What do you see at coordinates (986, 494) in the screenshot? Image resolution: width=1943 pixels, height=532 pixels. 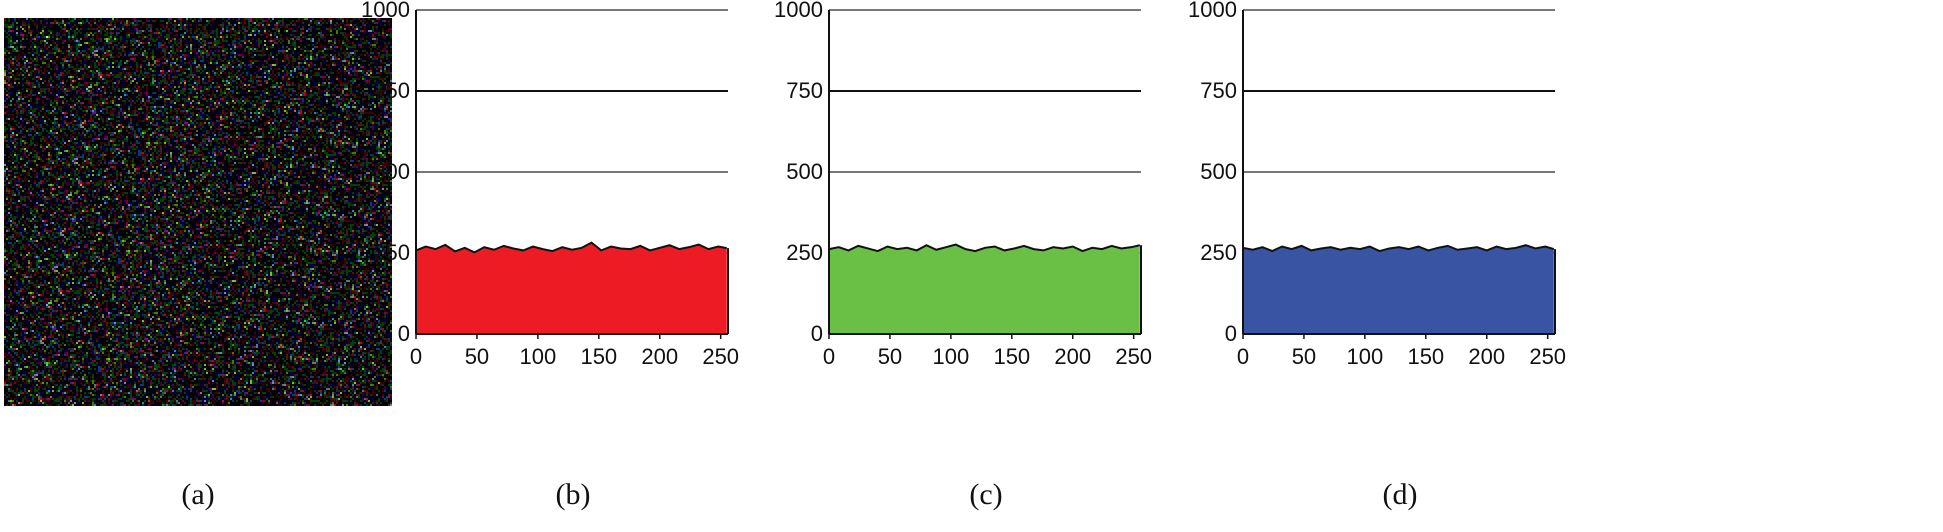 I see `caption-c: (c)` at bounding box center [986, 494].